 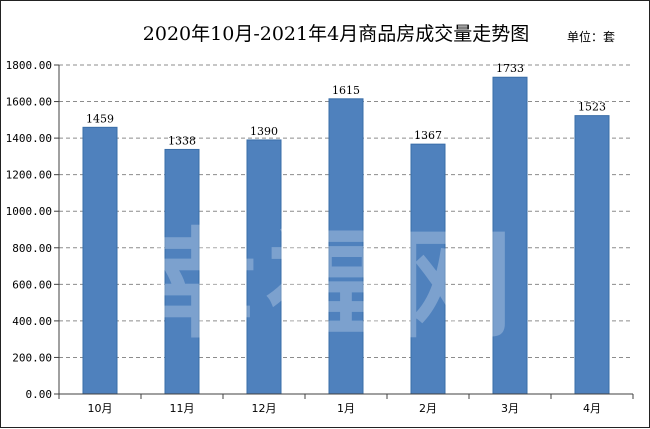 What do you see at coordinates (336, 34) in the screenshot?
I see `chart-title: 2020年10月-2021年4月商品房成交量走势图` at bounding box center [336, 34].